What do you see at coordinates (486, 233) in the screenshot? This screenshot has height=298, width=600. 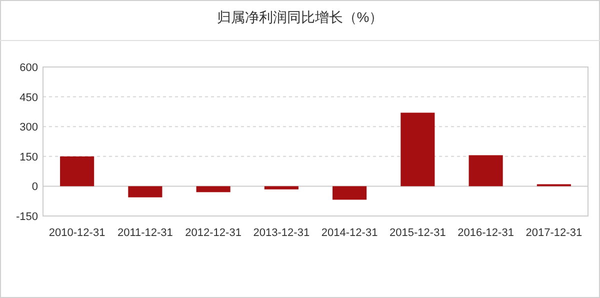 I see `x-tick-label: 2016-12-31` at bounding box center [486, 233].